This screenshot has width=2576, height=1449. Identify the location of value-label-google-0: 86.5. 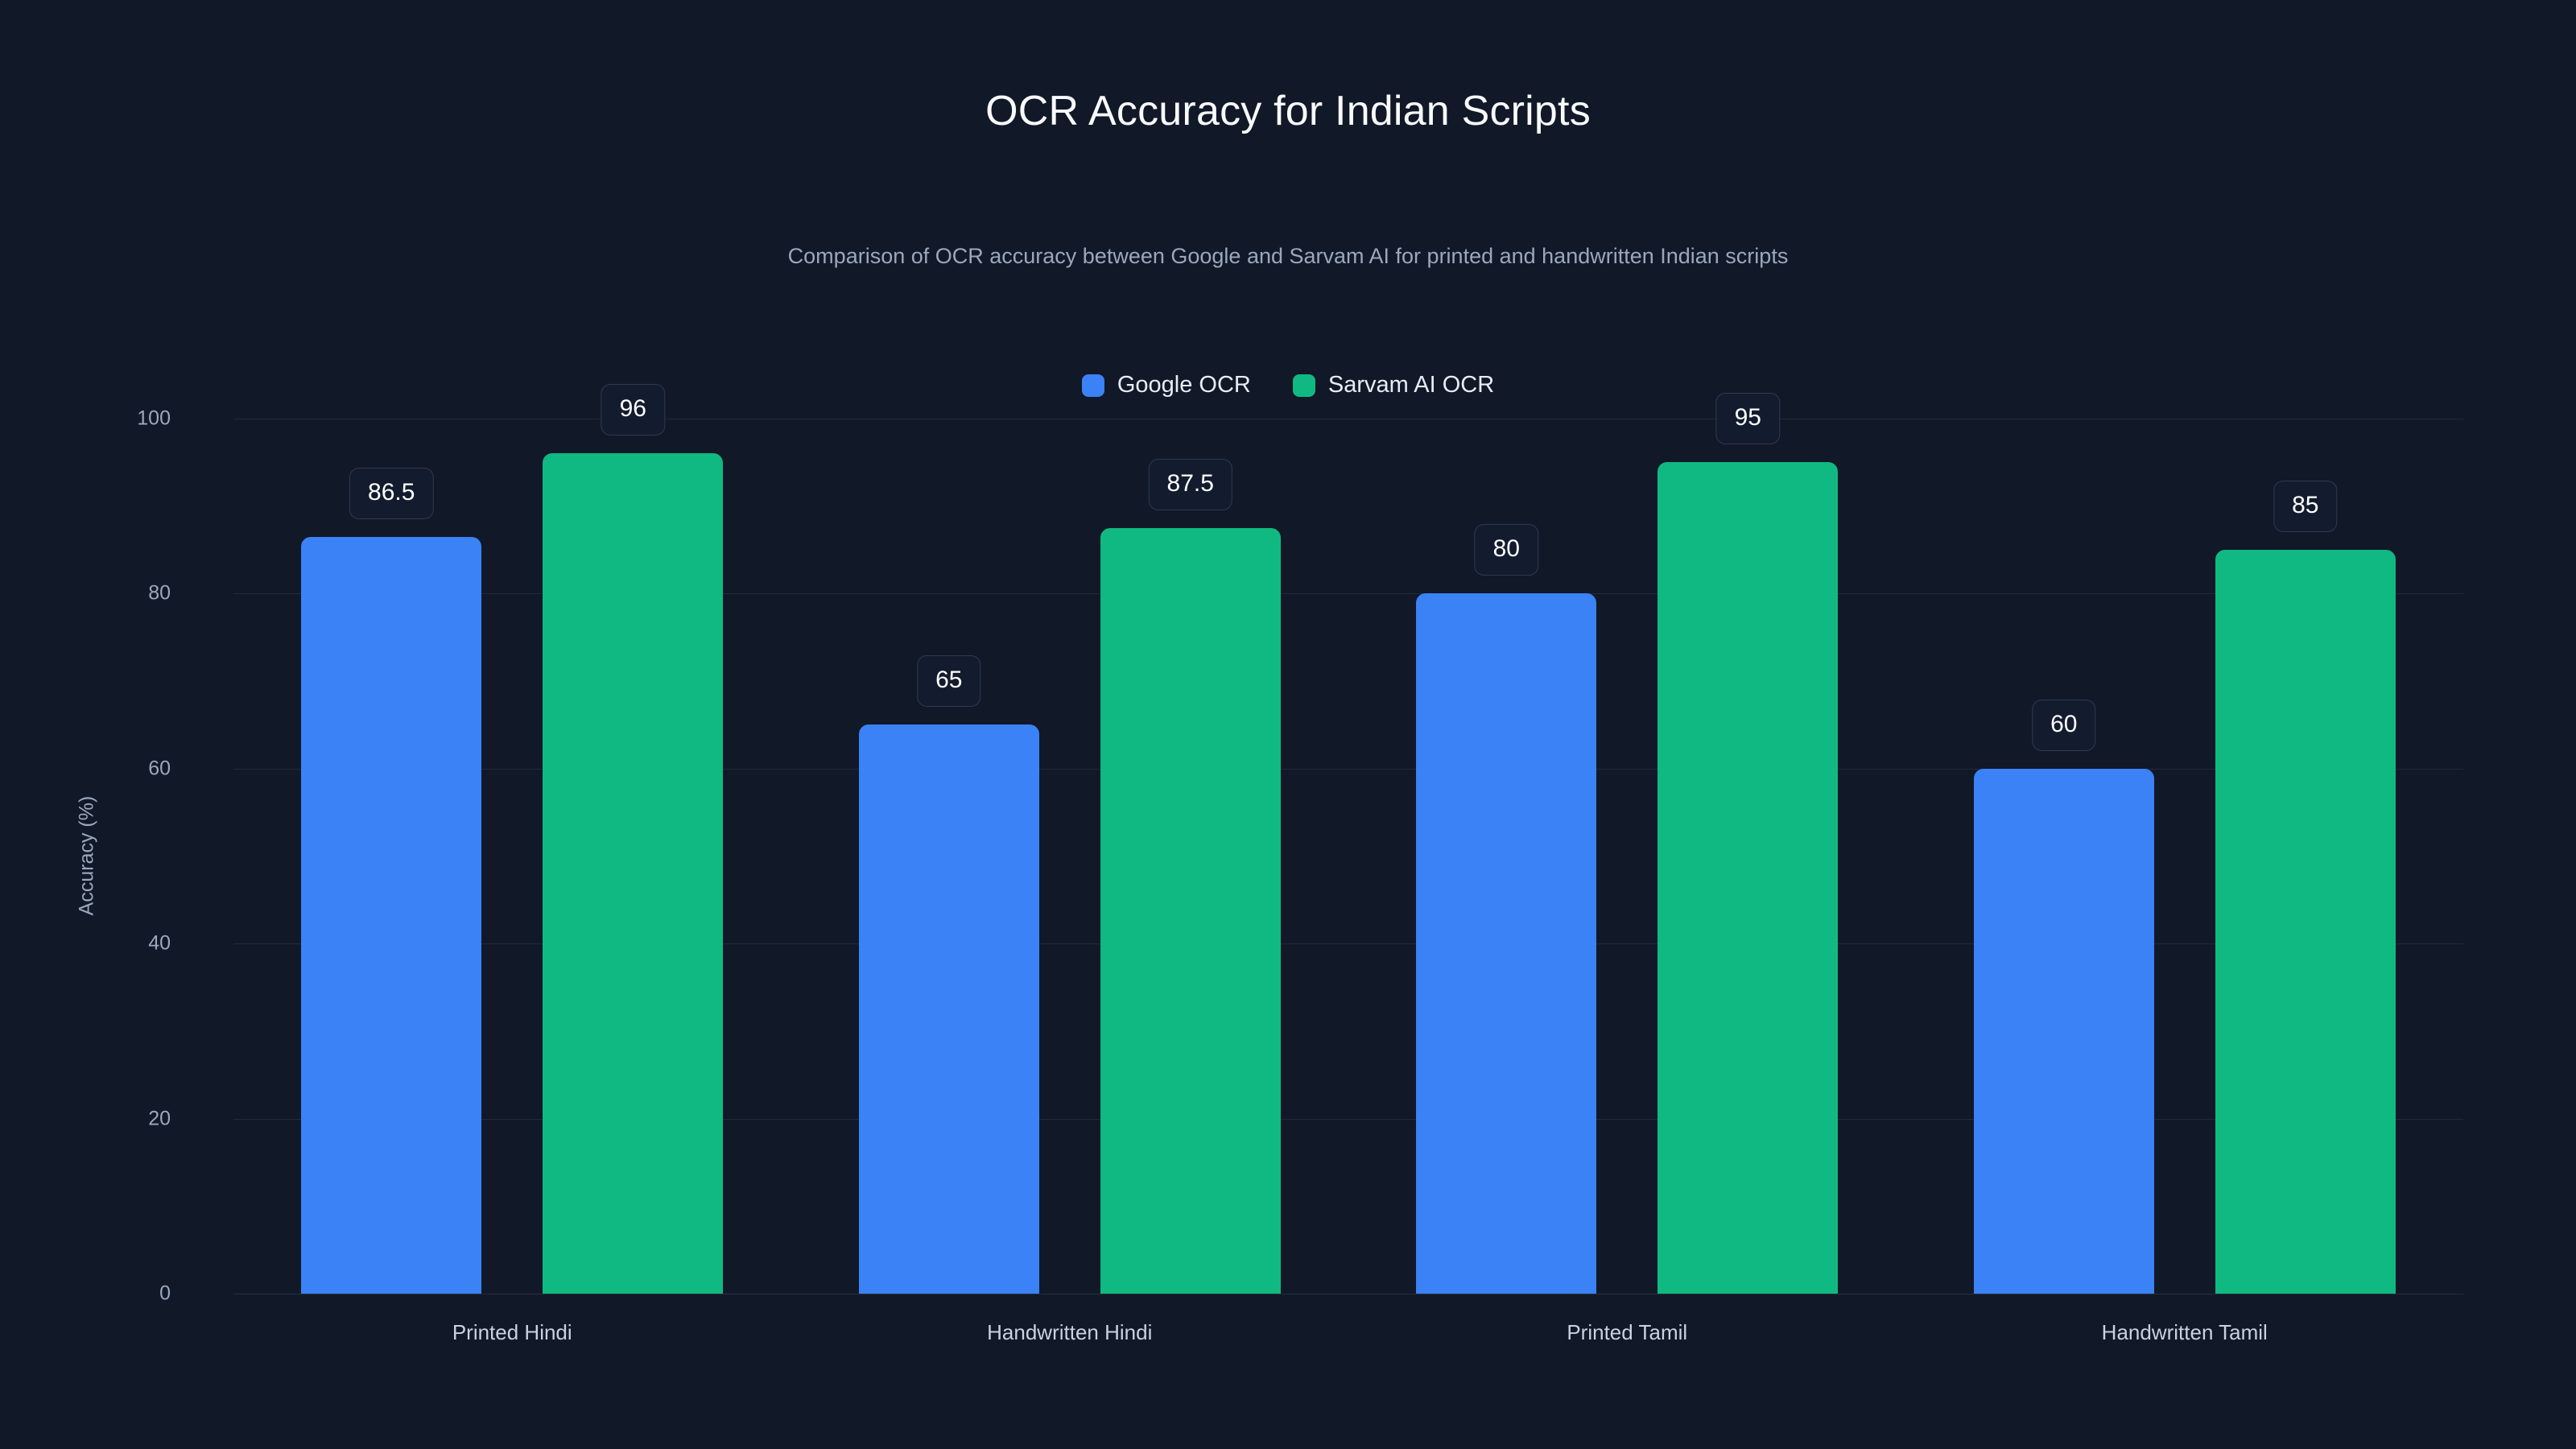
(391, 493).